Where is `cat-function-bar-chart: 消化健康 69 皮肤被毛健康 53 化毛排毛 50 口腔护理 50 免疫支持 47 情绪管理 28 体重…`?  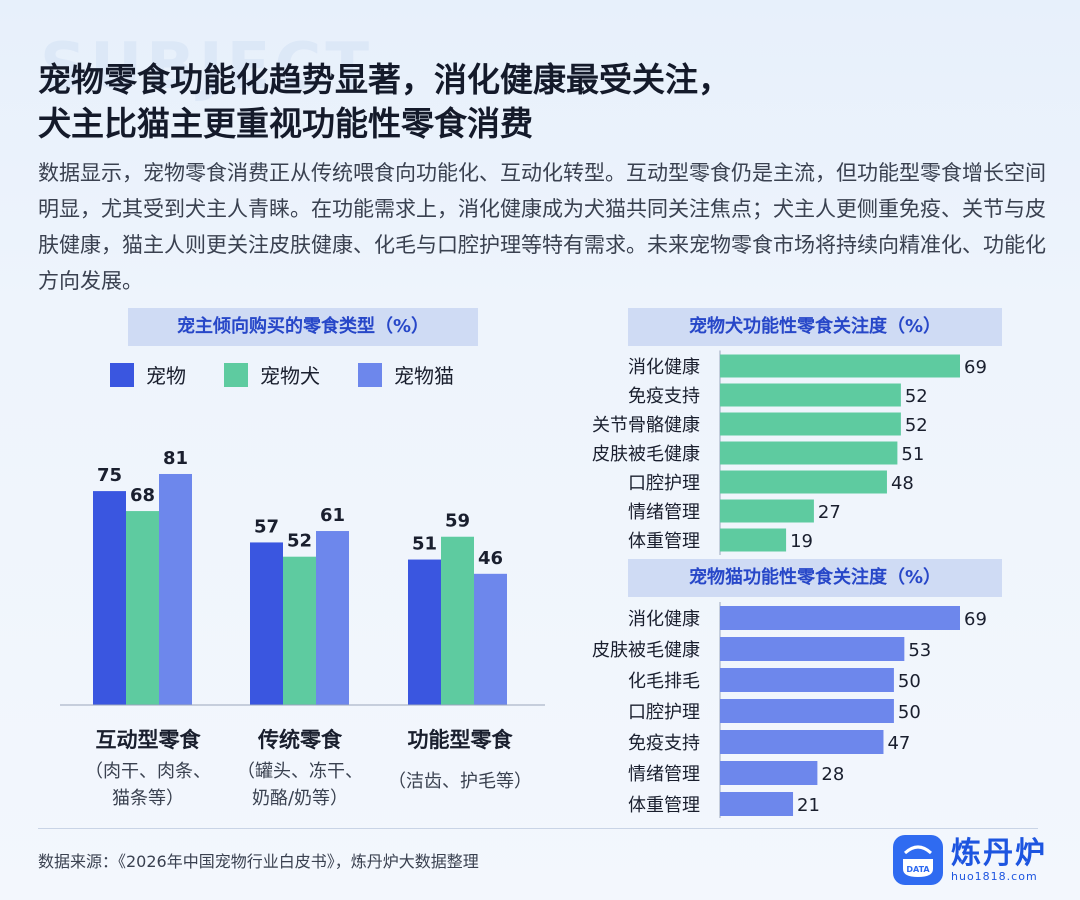 cat-function-bar-chart: 消化健康 69 皮肤被毛健康 53 化毛排毛 50 口腔护理 50 免疫支持 47 情绪管理 28 体重… is located at coordinates (789, 710).